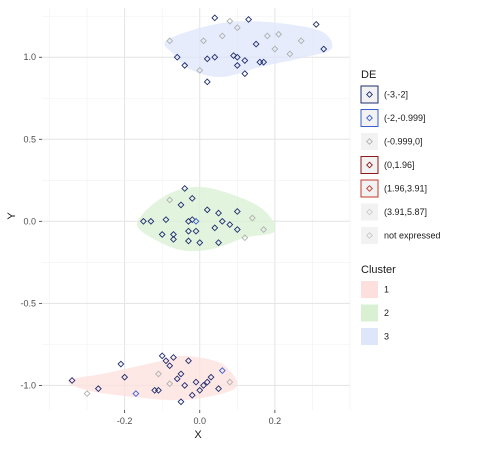 This screenshot has height=465, width=480. What do you see at coordinates (396, 95) in the screenshot?
I see `legend-de-label: (-3,-2]` at bounding box center [396, 95].